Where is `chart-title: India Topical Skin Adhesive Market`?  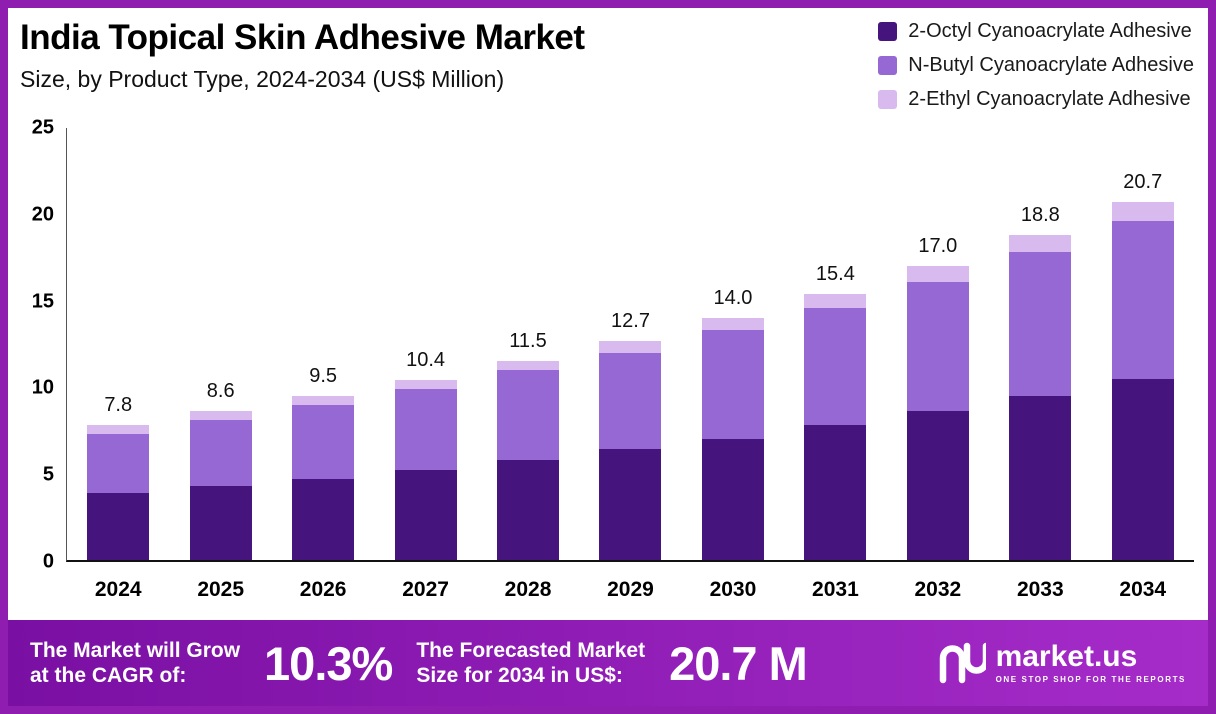 chart-title: India Topical Skin Adhesive Market is located at coordinates (302, 37).